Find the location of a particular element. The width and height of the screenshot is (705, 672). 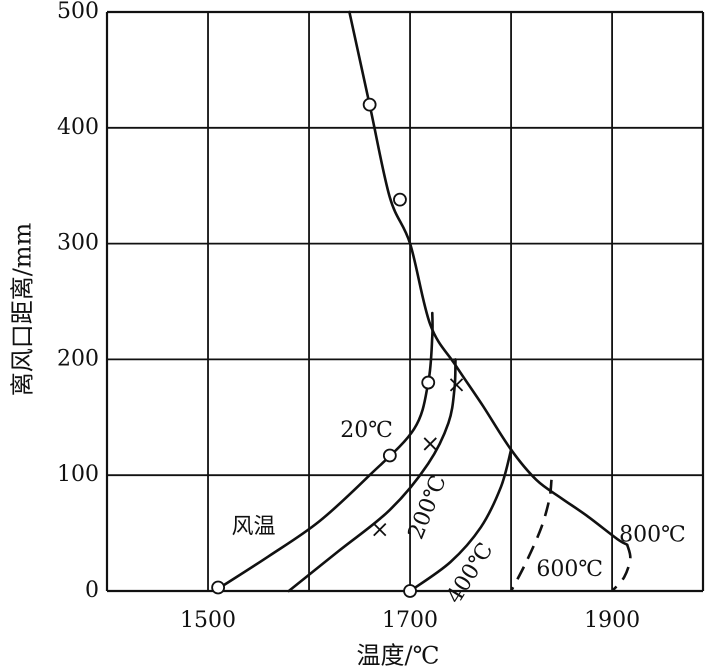

y-tick-label: 400 is located at coordinates (78, 127).